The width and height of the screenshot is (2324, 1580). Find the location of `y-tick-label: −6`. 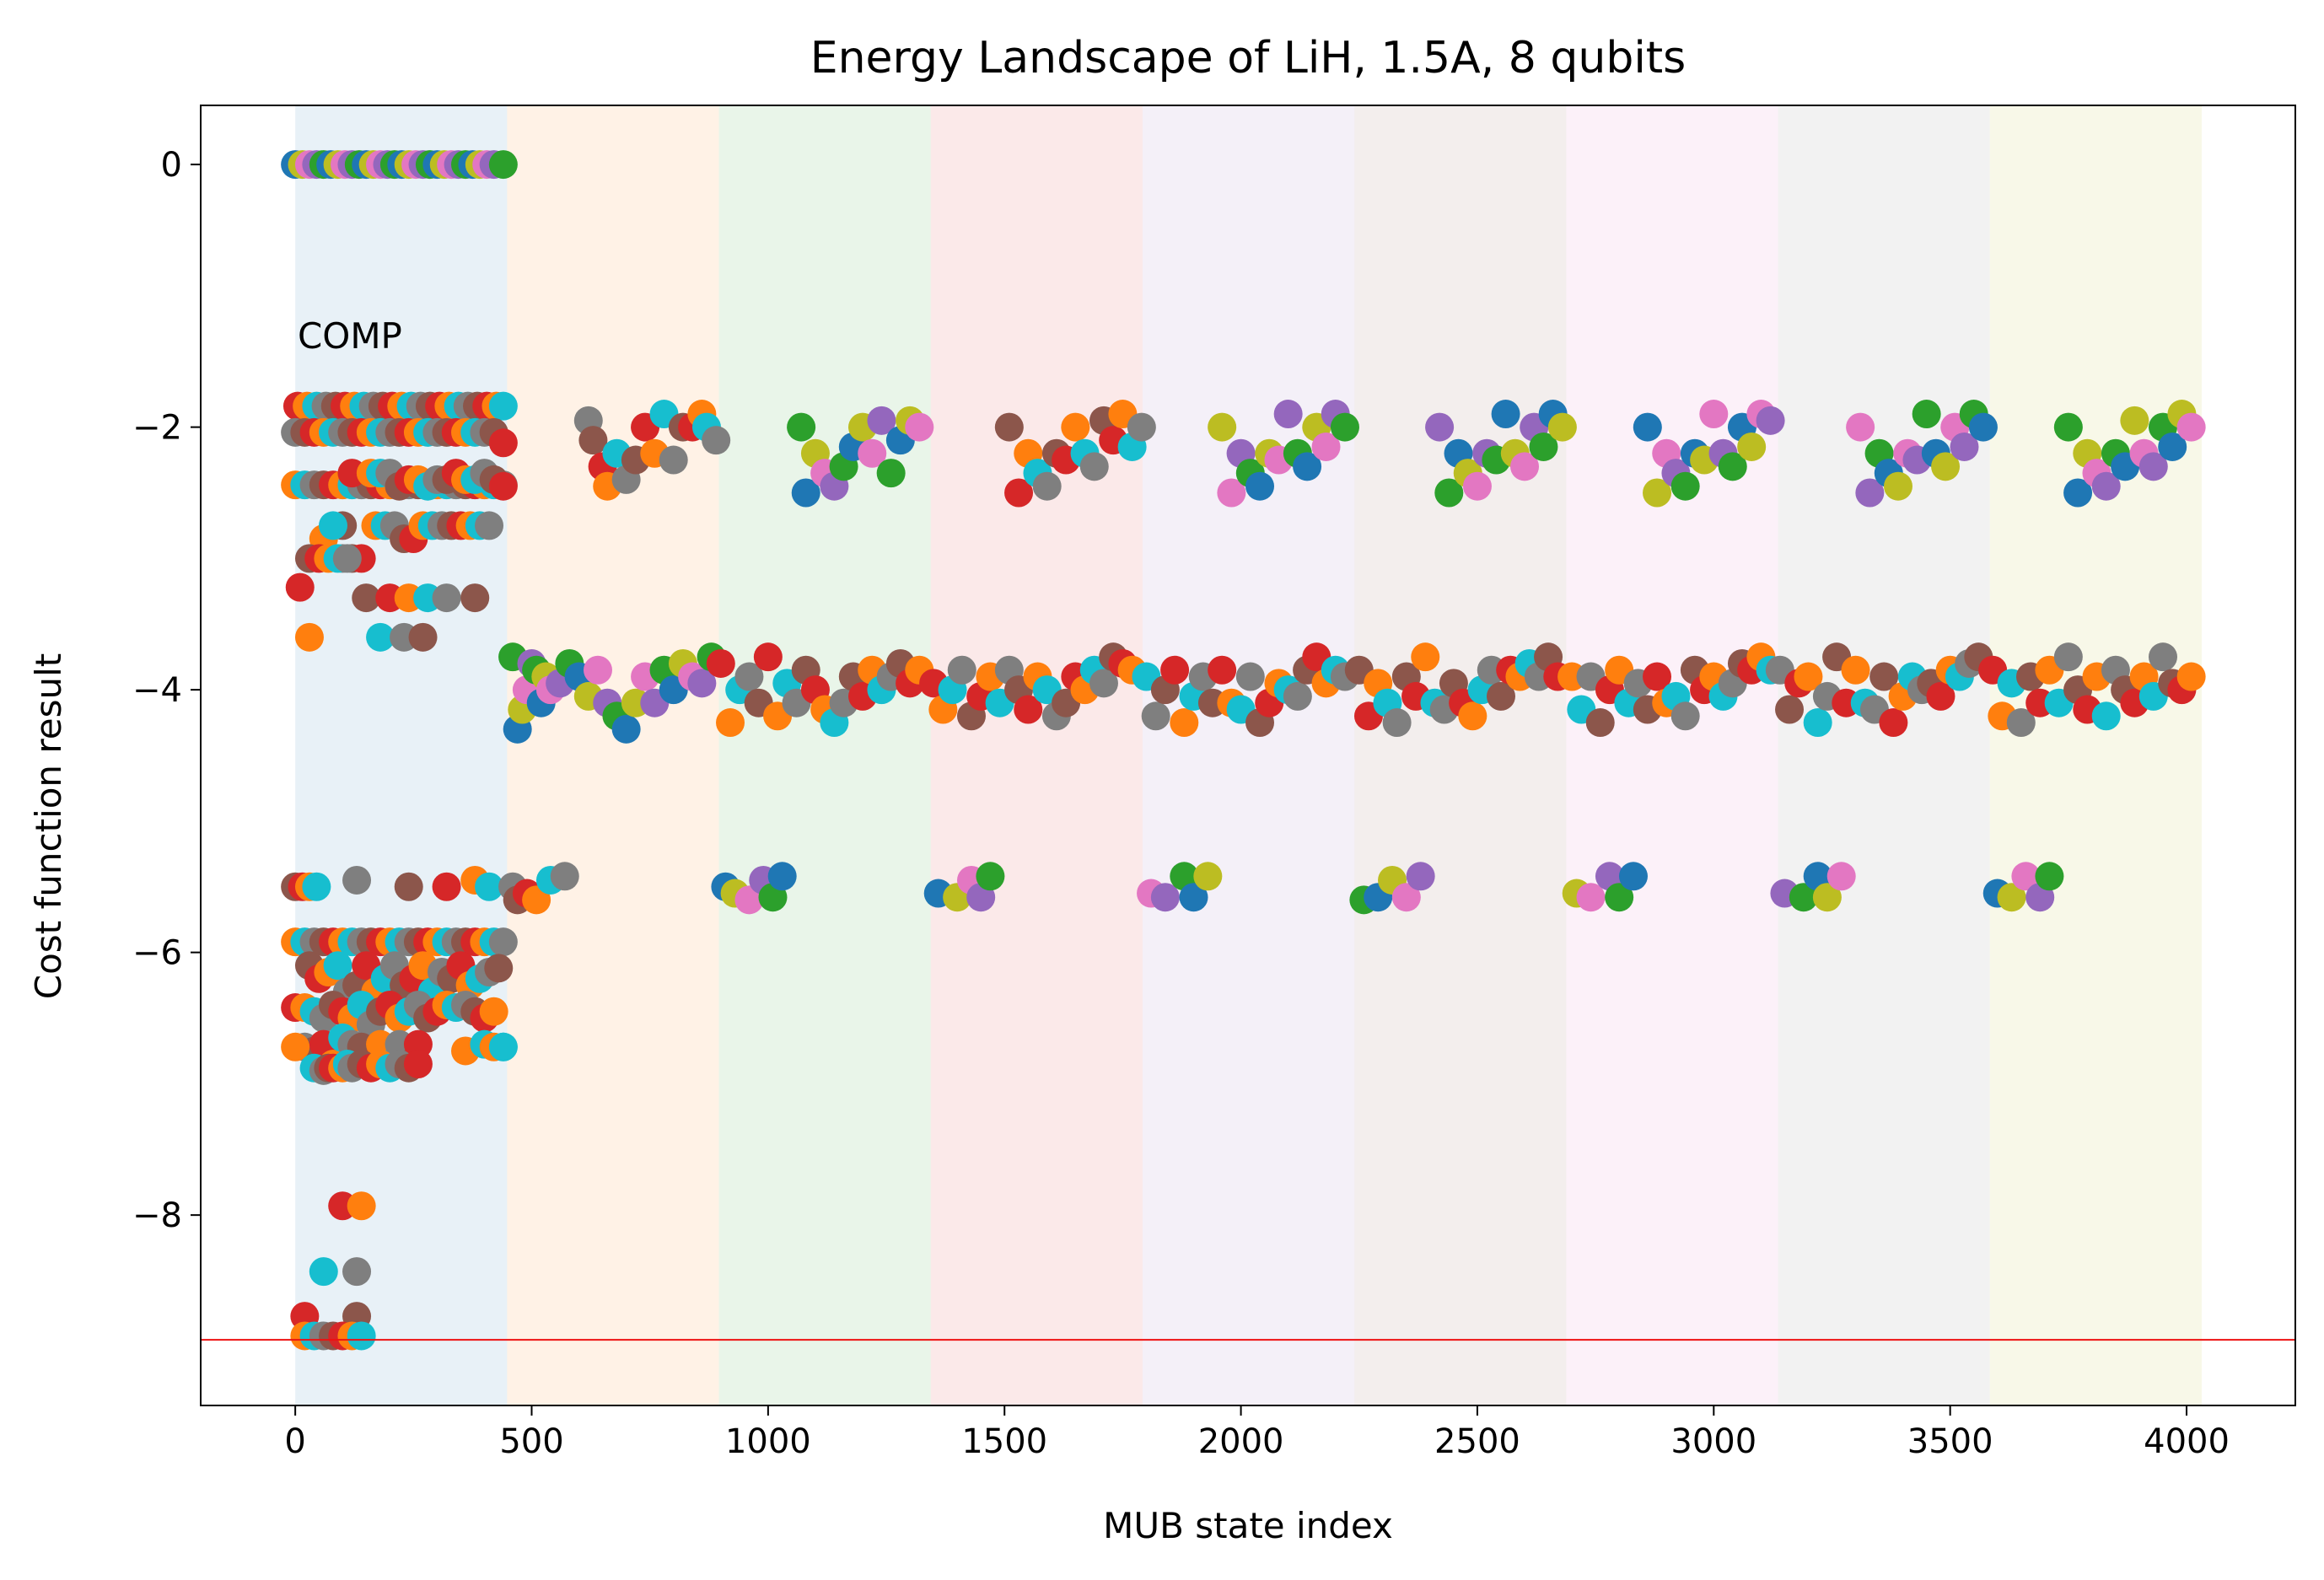

y-tick-label: −6 is located at coordinates (157, 954).